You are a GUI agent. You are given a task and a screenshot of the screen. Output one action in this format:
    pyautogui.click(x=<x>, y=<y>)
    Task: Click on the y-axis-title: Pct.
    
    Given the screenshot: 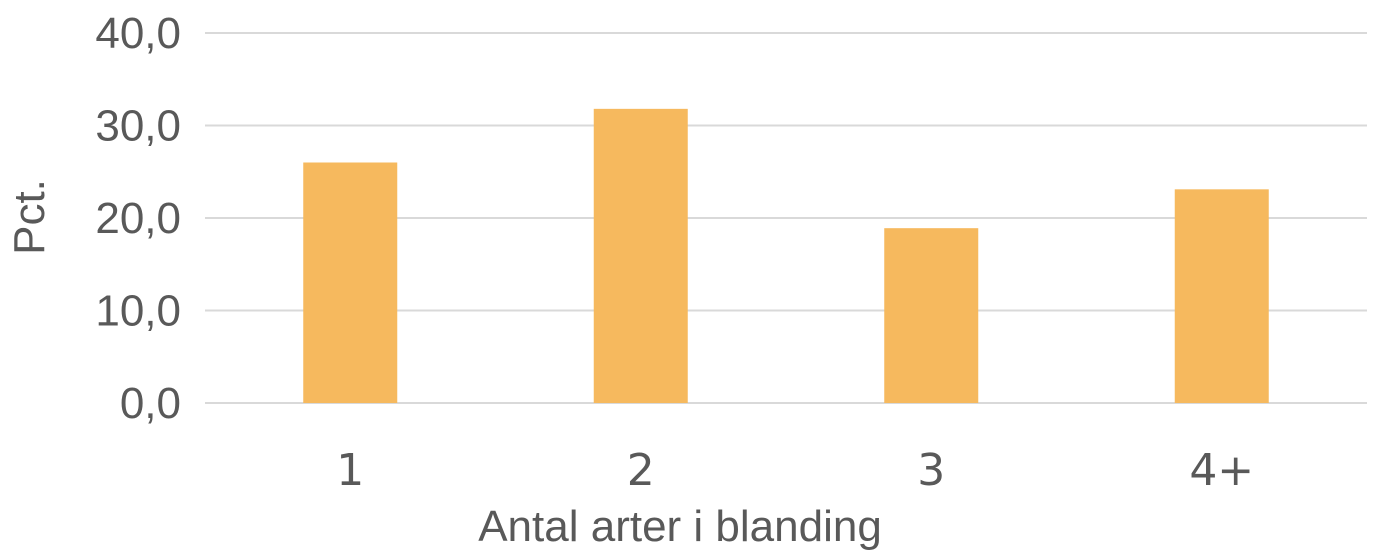 What is the action you would take?
    pyautogui.click(x=29, y=217)
    